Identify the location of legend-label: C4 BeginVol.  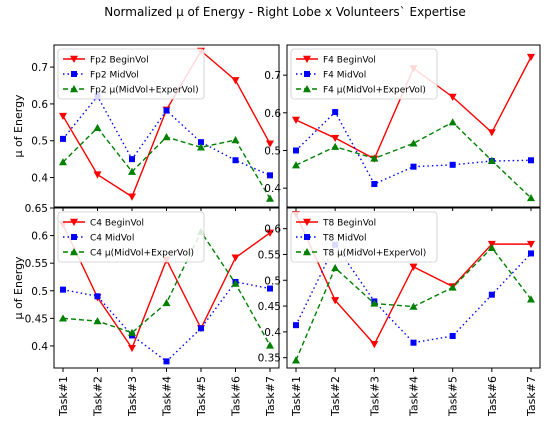
(117, 224).